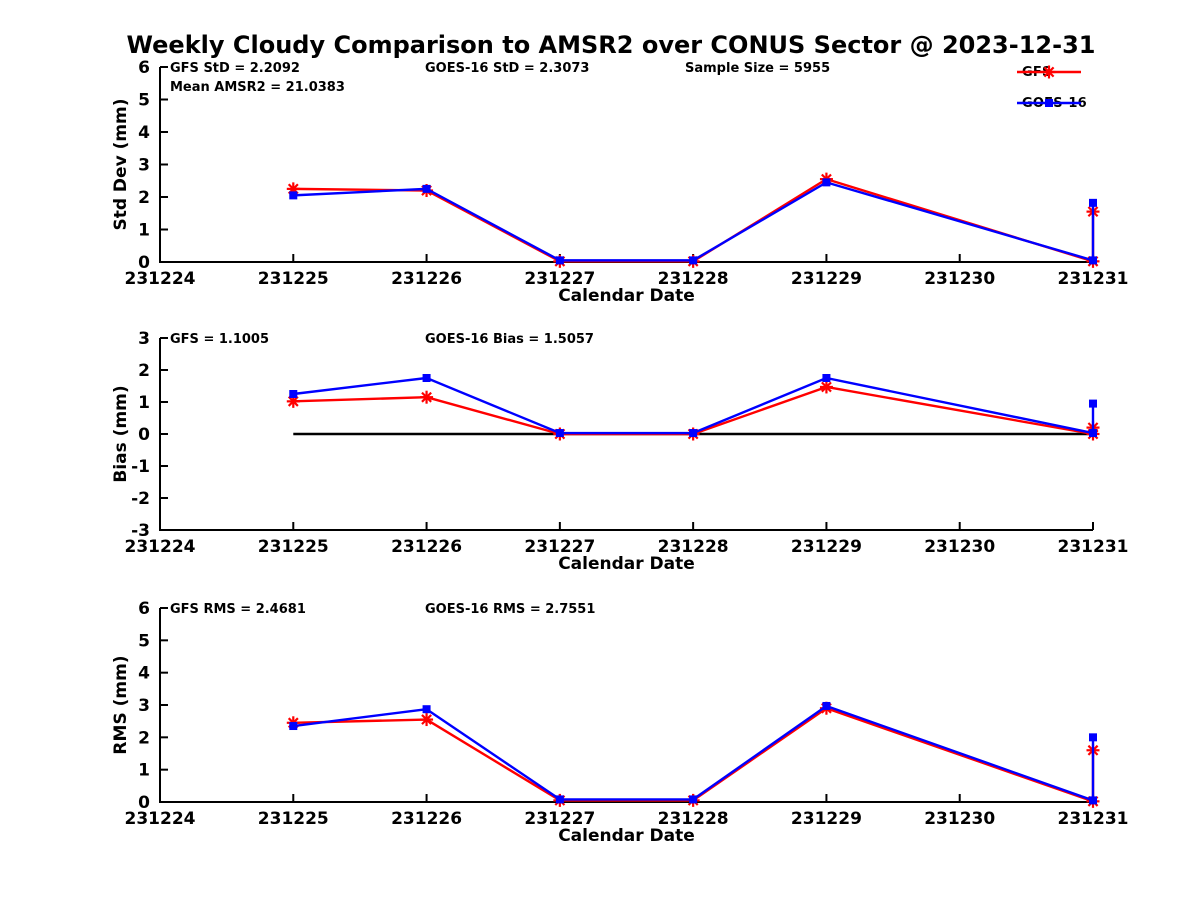 This screenshot has height=900, width=1200. What do you see at coordinates (235, 68) in the screenshot?
I see `annotation-text: GFS StD = 2.2092` at bounding box center [235, 68].